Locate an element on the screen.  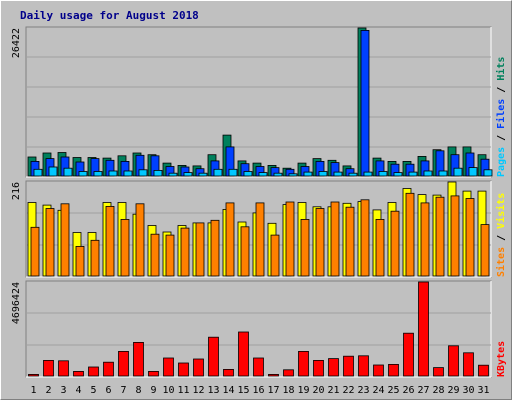
day-label-21: 21 is located at coordinates (333, 390).